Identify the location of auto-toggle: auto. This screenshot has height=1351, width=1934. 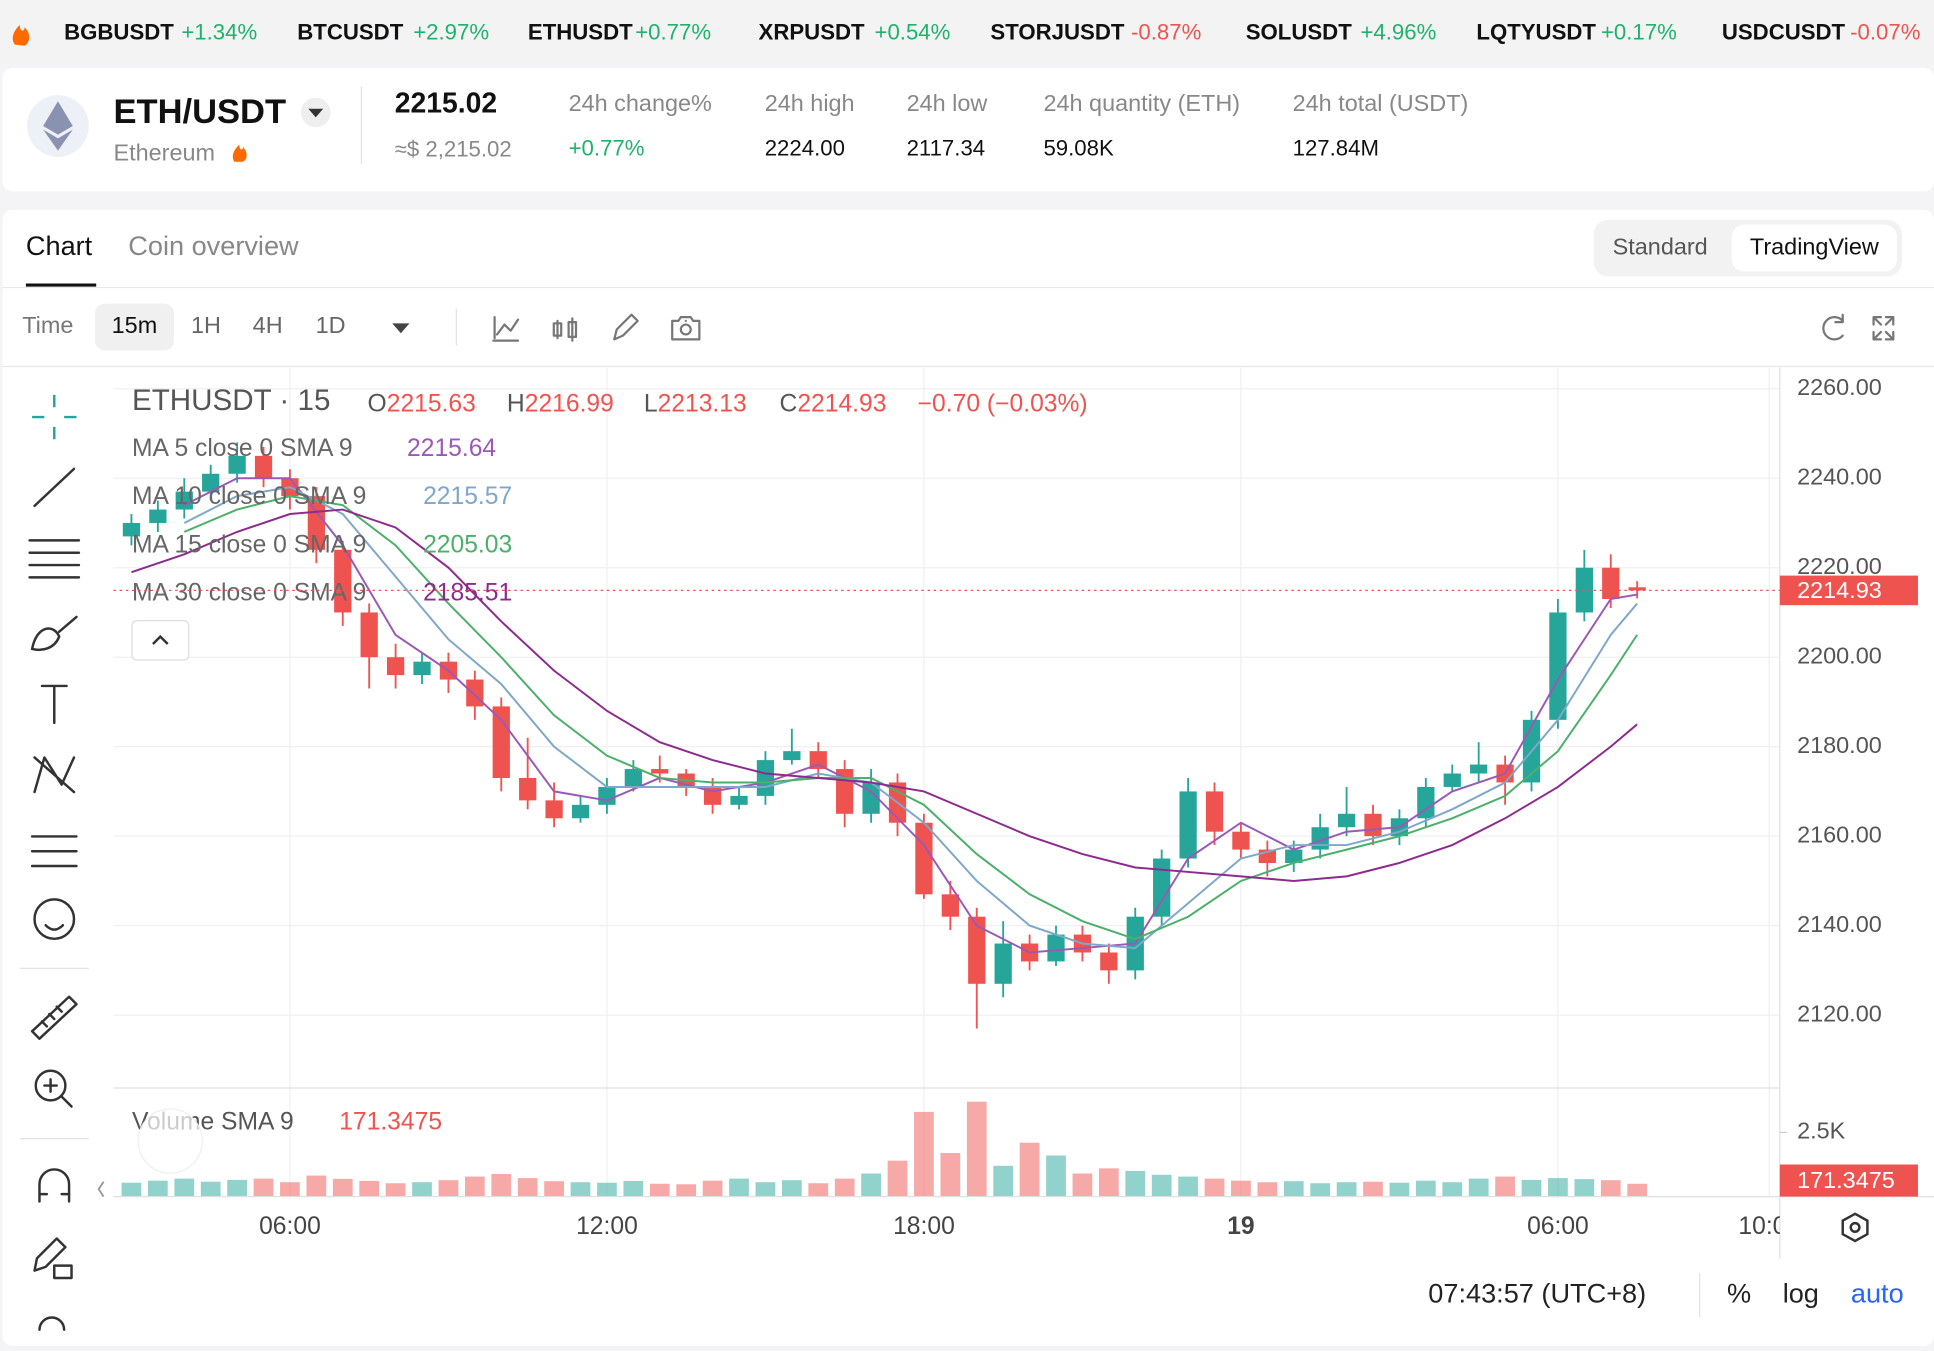
(1877, 1292).